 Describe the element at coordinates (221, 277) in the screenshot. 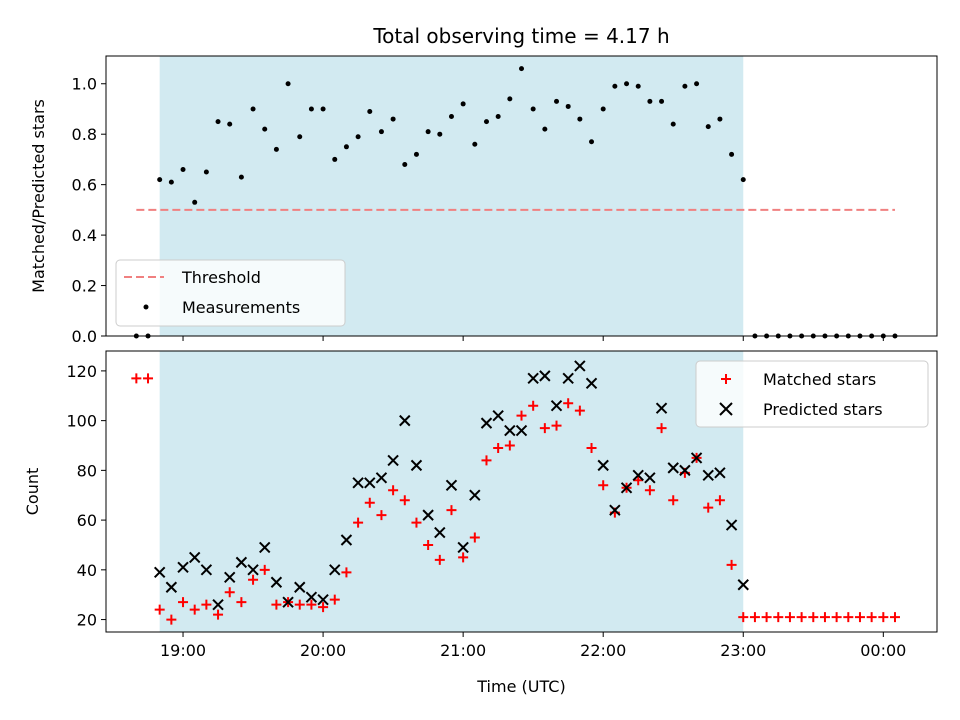

I see `legend-threshold-label: Threshold` at that location.